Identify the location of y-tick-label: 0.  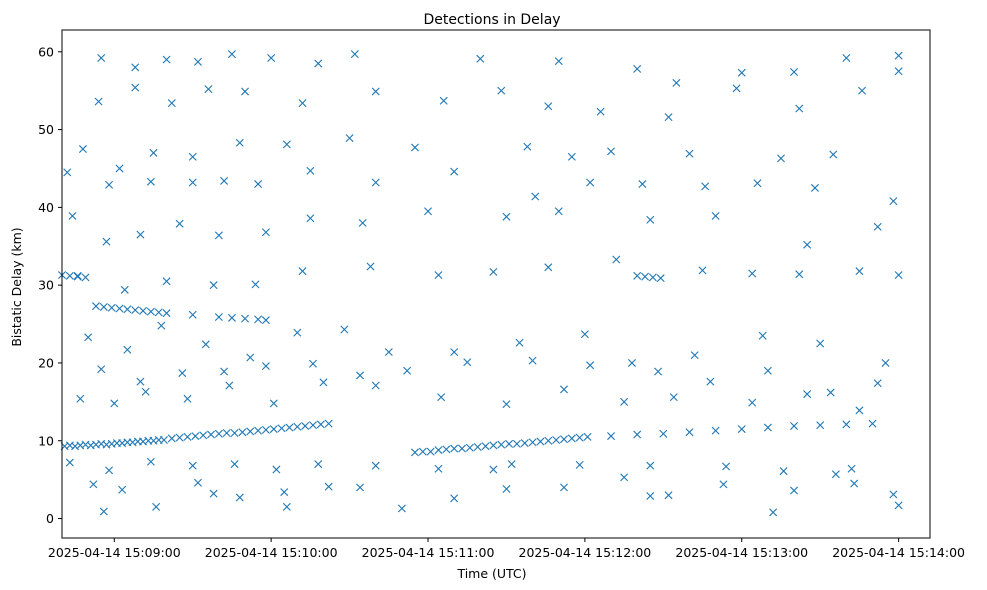
(50, 518).